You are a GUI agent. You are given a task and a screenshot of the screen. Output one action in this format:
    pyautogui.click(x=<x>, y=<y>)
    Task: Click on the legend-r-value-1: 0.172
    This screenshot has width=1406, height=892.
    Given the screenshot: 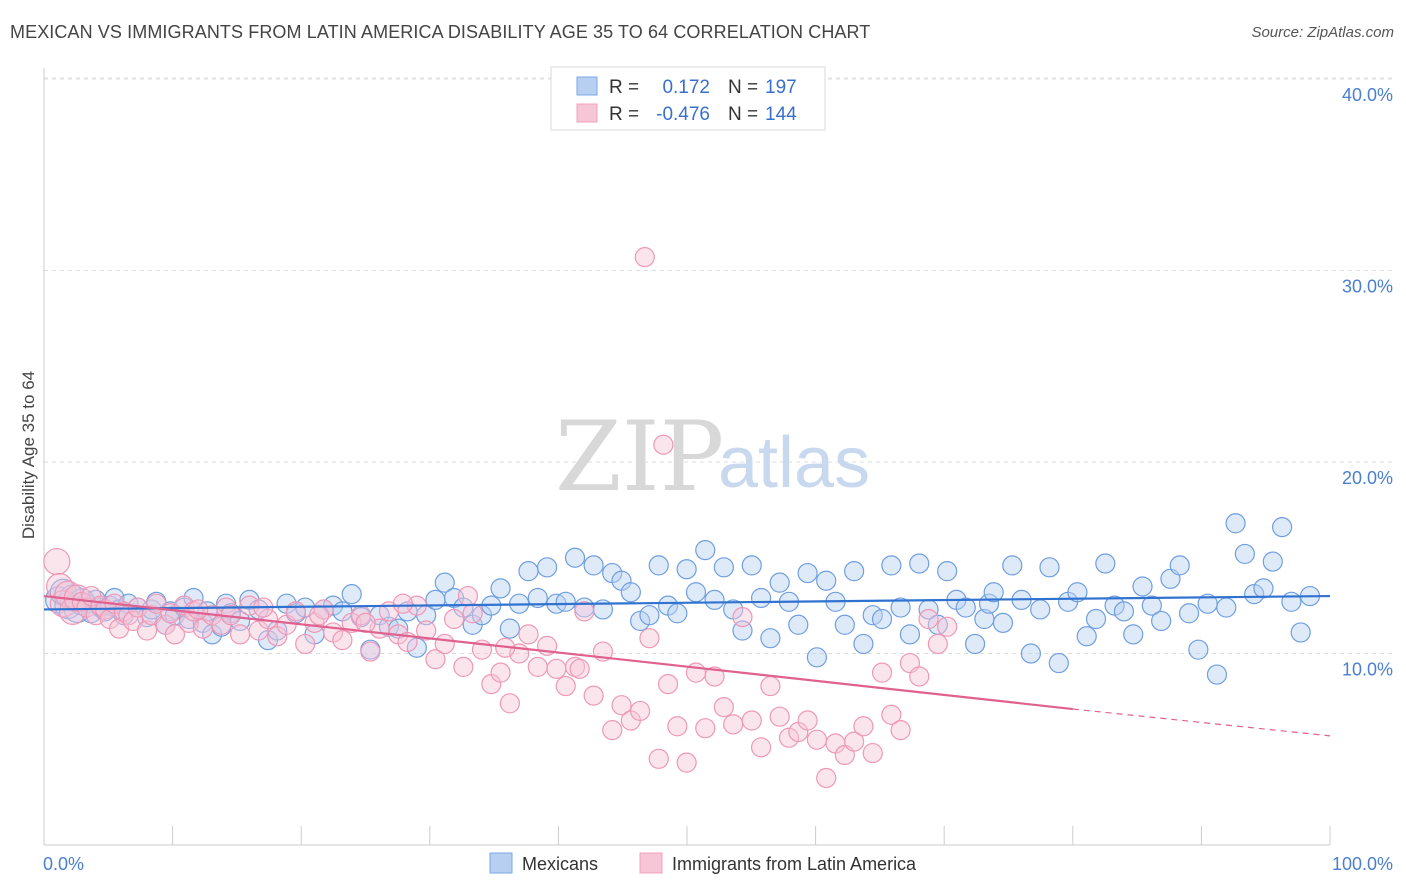 What is the action you would take?
    pyautogui.click(x=686, y=87)
    